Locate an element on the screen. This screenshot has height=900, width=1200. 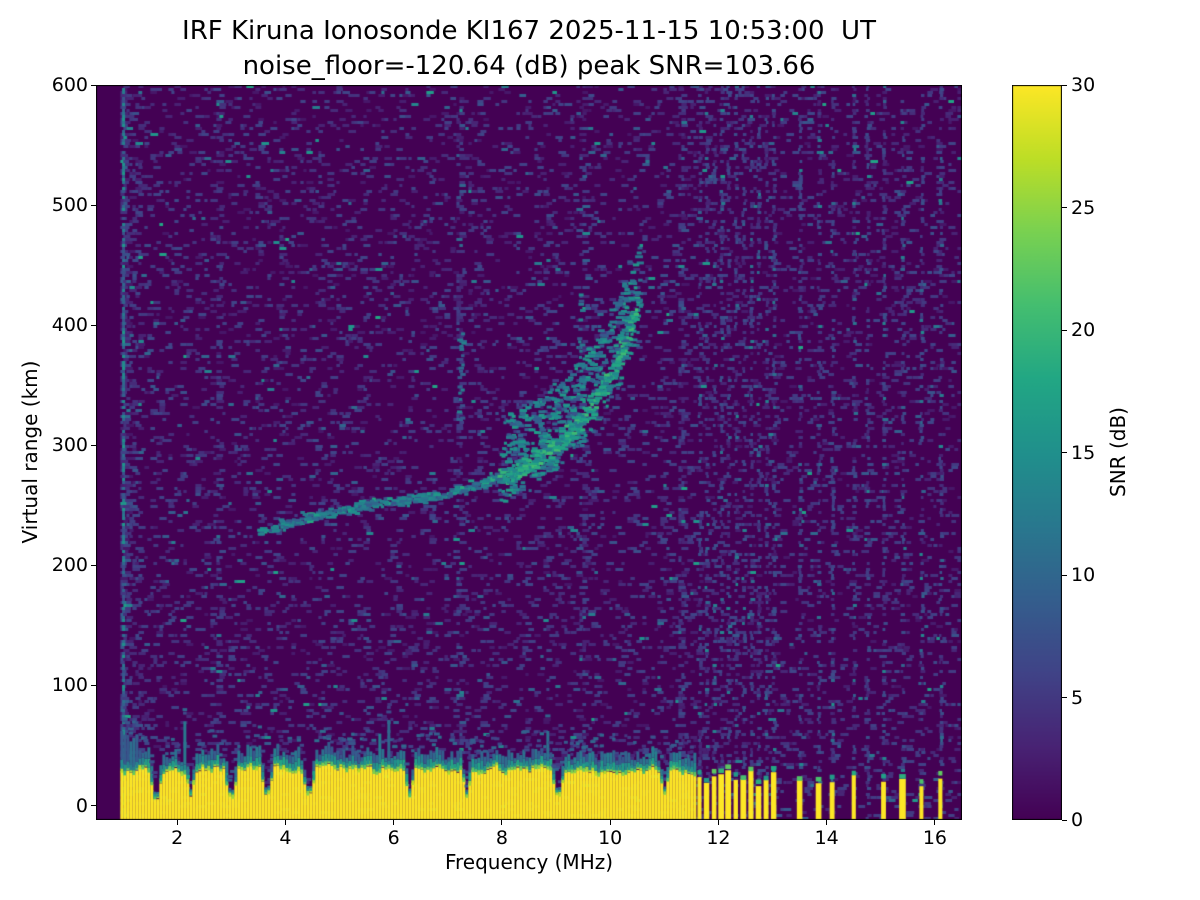
y-tick-label: 0 is located at coordinates (81, 805).